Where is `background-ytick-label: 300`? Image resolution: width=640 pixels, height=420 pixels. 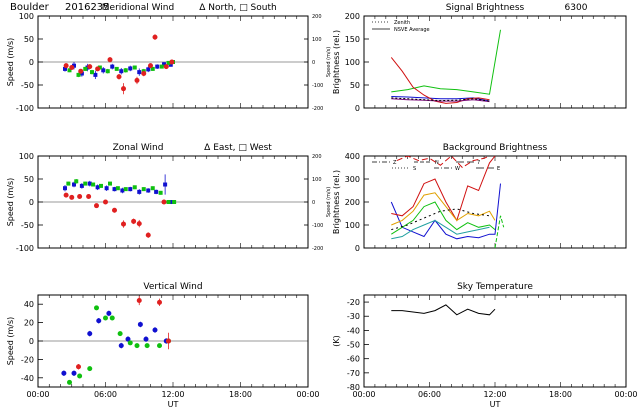 background-ytick-label: 300 is located at coordinates (352, 179).